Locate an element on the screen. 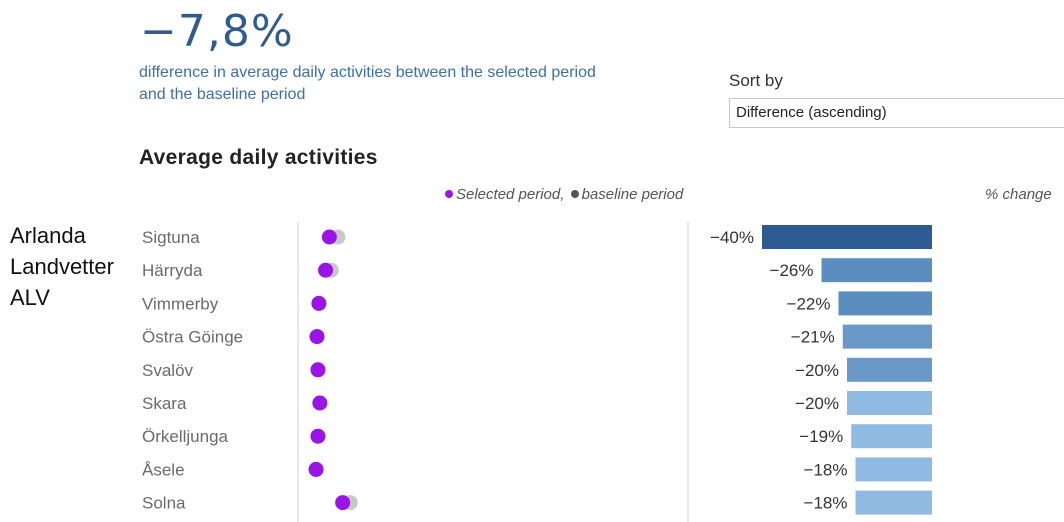 The image size is (1064, 522). chart-legend: Selected period, baseline period is located at coordinates (564, 194).